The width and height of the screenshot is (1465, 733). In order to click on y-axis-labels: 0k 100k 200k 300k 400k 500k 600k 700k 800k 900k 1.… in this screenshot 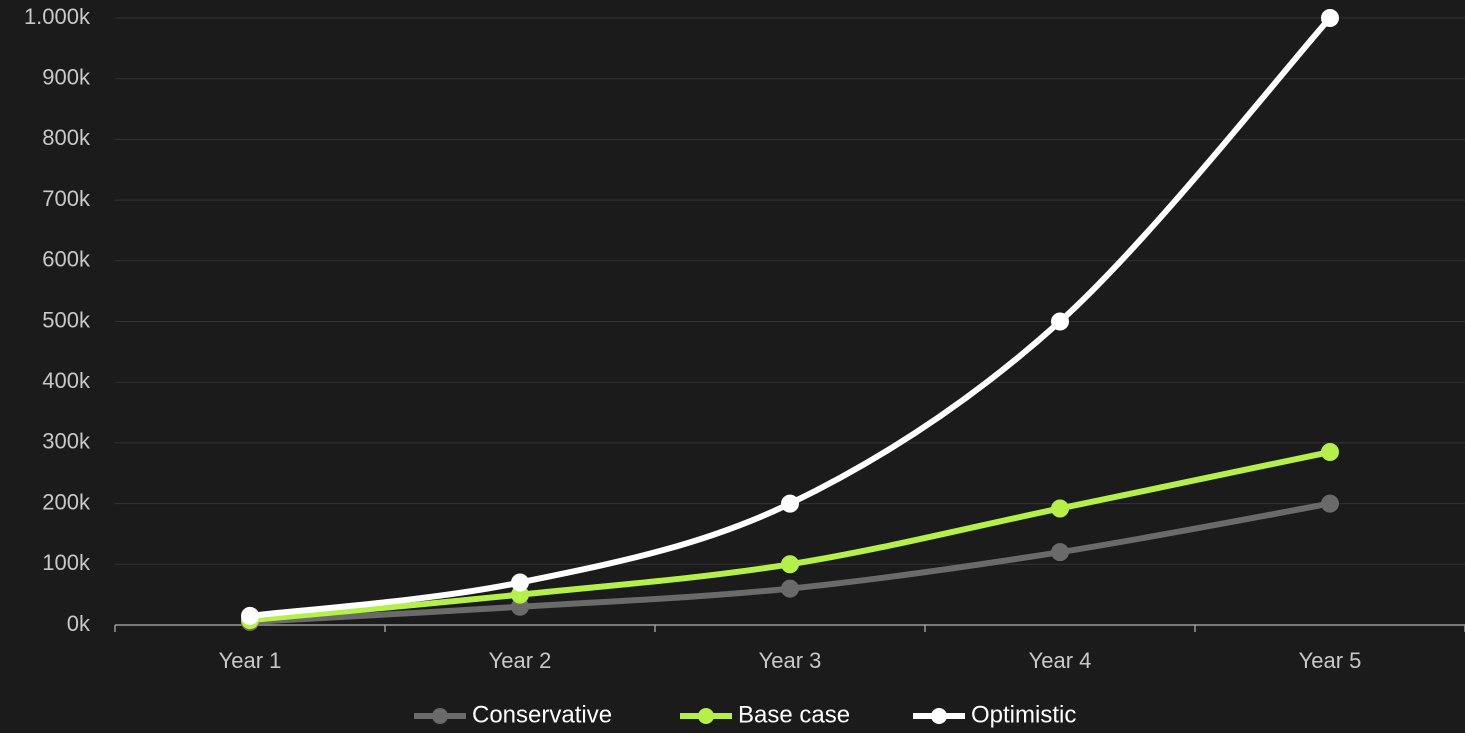, I will do `click(57, 320)`.